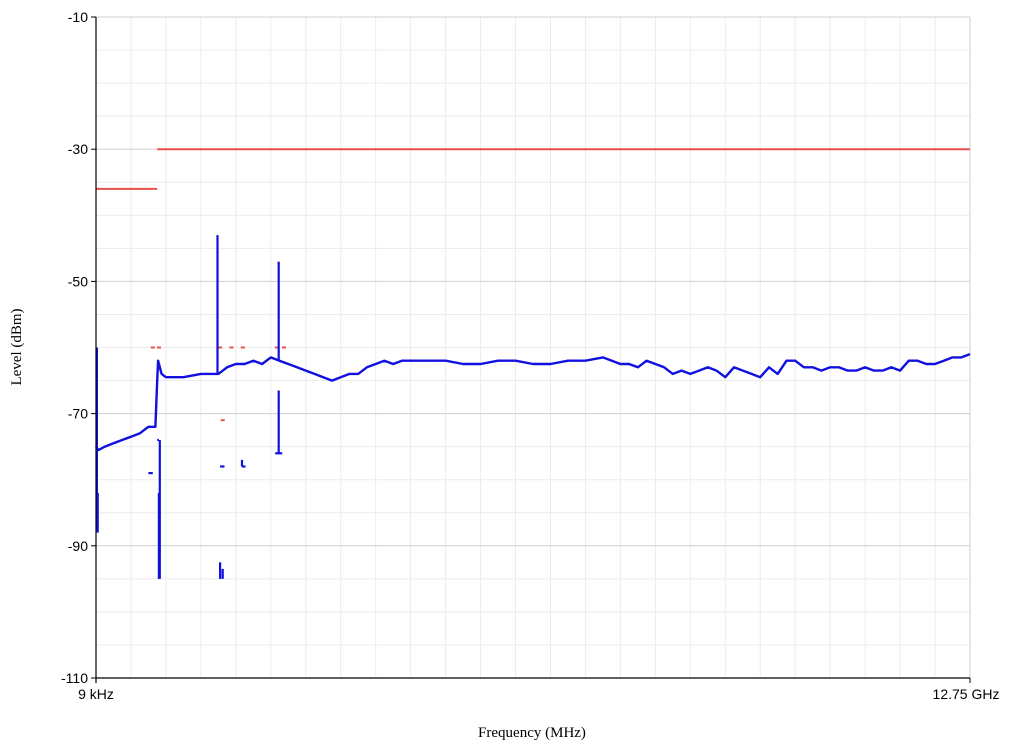 Image resolution: width=1011 pixels, height=745 pixels. What do you see at coordinates (78, 17) in the screenshot?
I see `y-tick-label: -10` at bounding box center [78, 17].